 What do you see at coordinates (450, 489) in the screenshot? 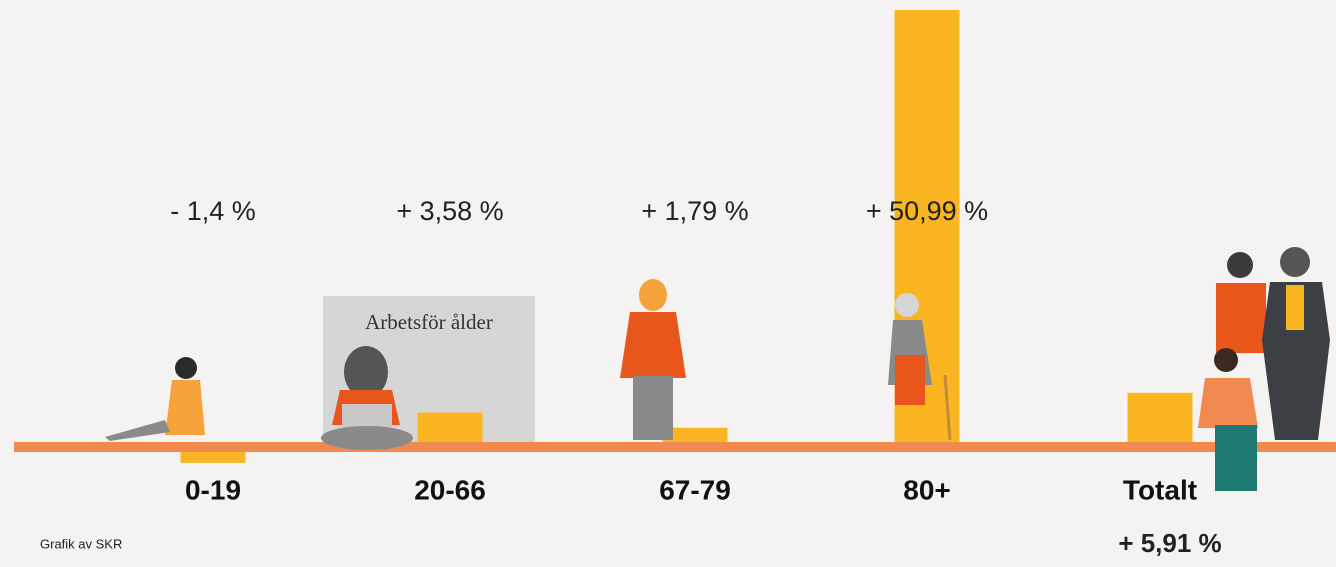
I see `x-tick-label: 20-66` at bounding box center [450, 489].